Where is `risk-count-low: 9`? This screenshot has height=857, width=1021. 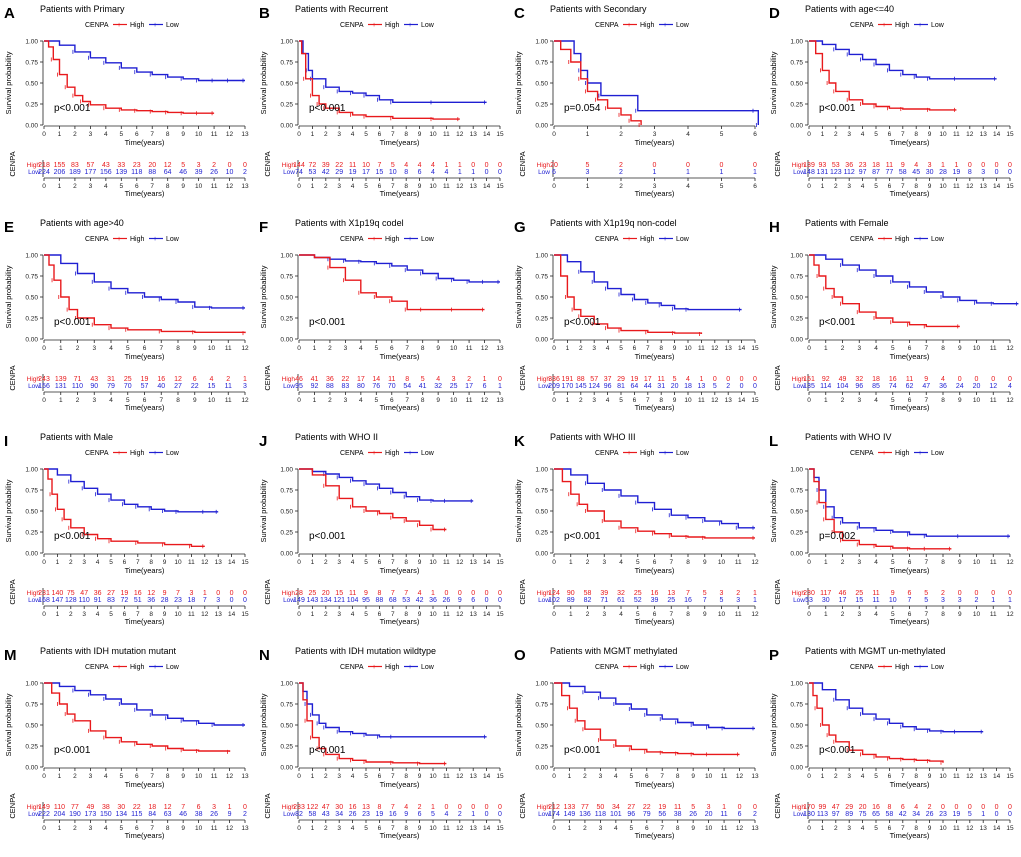 risk-count-low: 9 is located at coordinates (460, 600).